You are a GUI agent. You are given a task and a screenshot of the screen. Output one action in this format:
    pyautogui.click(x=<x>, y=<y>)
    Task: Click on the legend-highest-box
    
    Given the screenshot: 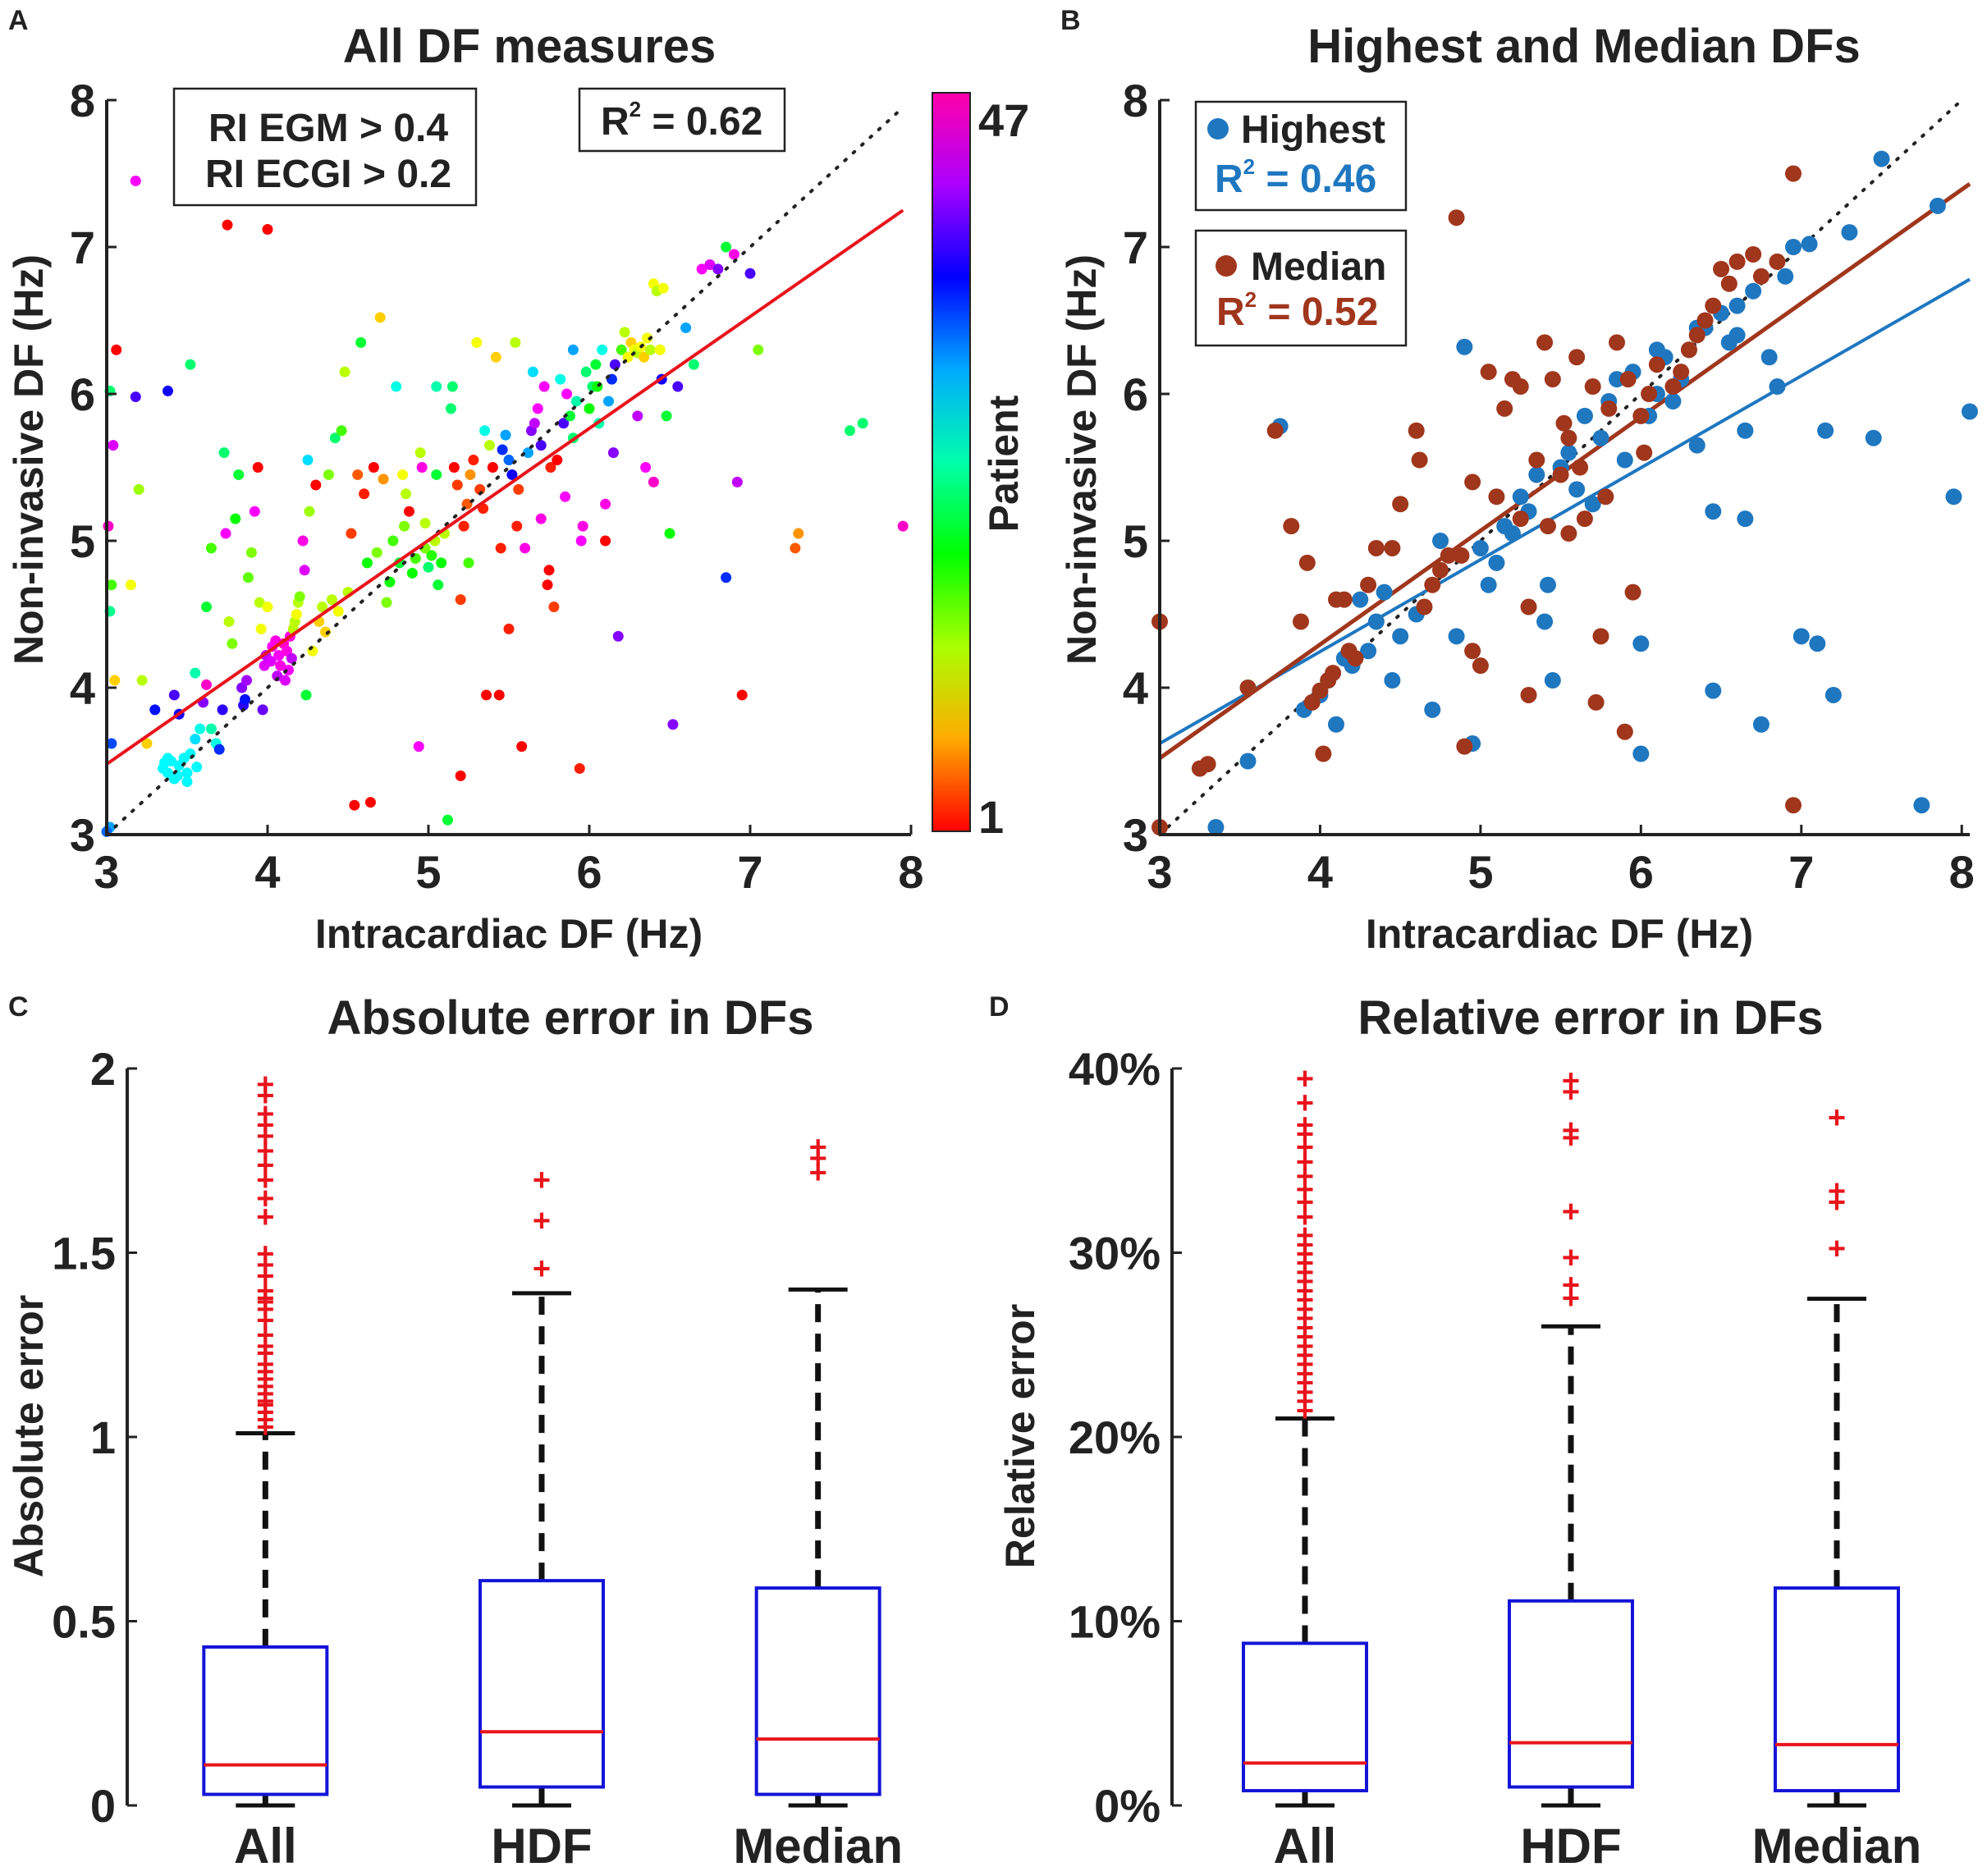 What is the action you would take?
    pyautogui.click(x=1301, y=156)
    